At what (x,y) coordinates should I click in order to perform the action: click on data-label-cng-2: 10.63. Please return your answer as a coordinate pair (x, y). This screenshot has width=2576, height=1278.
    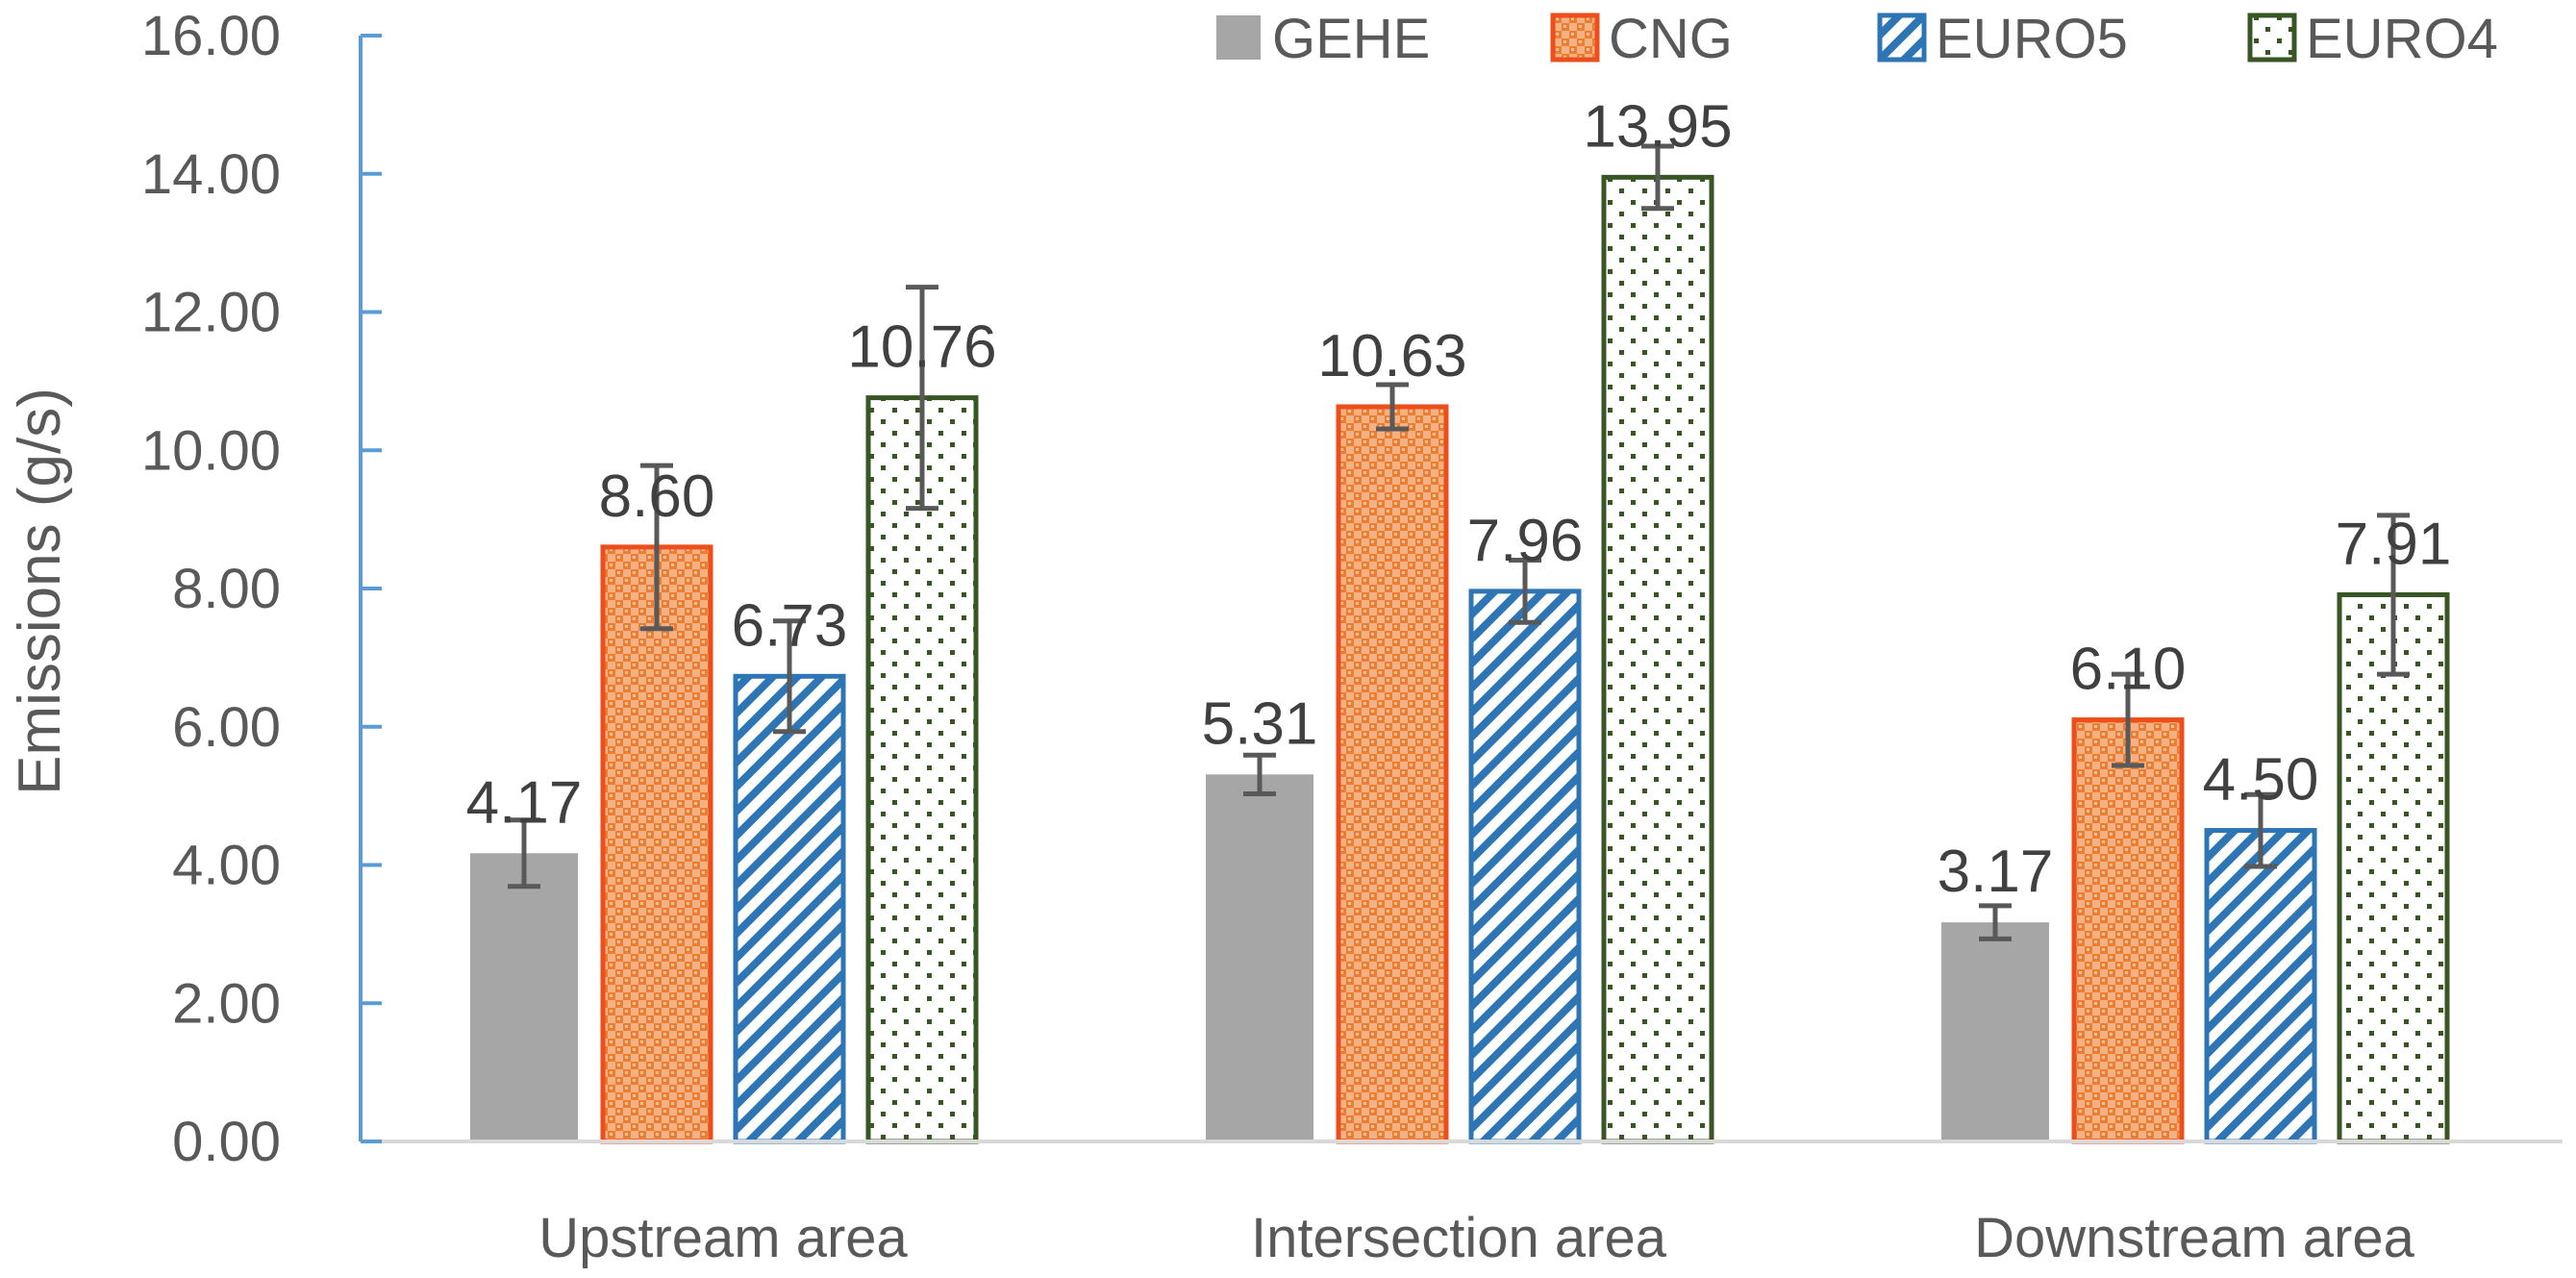
    Looking at the image, I should click on (1391, 356).